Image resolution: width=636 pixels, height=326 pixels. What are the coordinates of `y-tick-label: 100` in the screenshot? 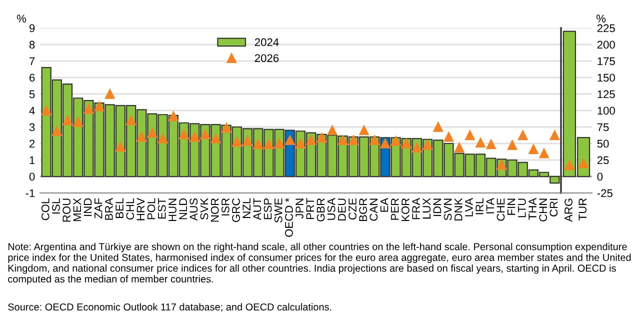 It's located at (606, 110).